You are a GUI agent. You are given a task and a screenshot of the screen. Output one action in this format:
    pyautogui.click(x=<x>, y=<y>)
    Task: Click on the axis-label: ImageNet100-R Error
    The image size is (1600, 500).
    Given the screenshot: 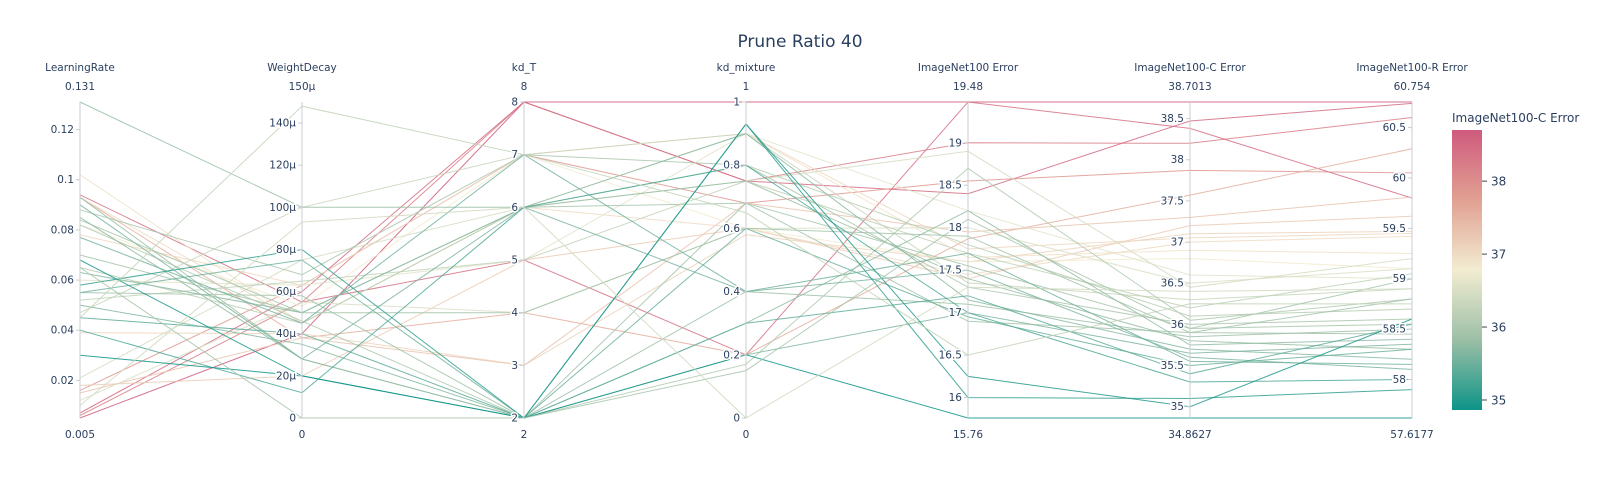 What is the action you would take?
    pyautogui.click(x=1412, y=68)
    